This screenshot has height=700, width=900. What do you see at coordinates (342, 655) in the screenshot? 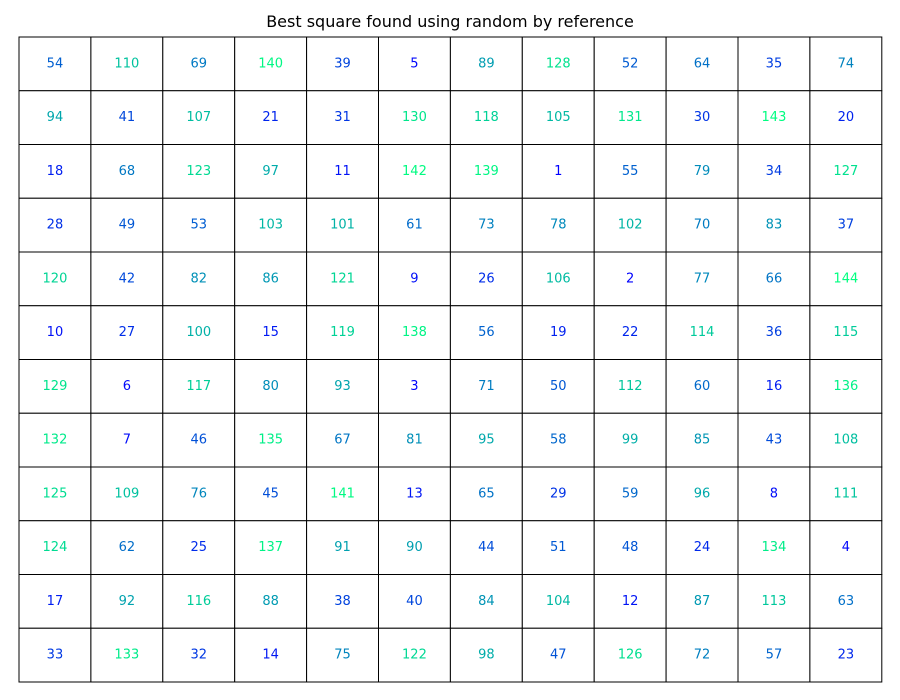
I see `cell-value-label: 75` at bounding box center [342, 655].